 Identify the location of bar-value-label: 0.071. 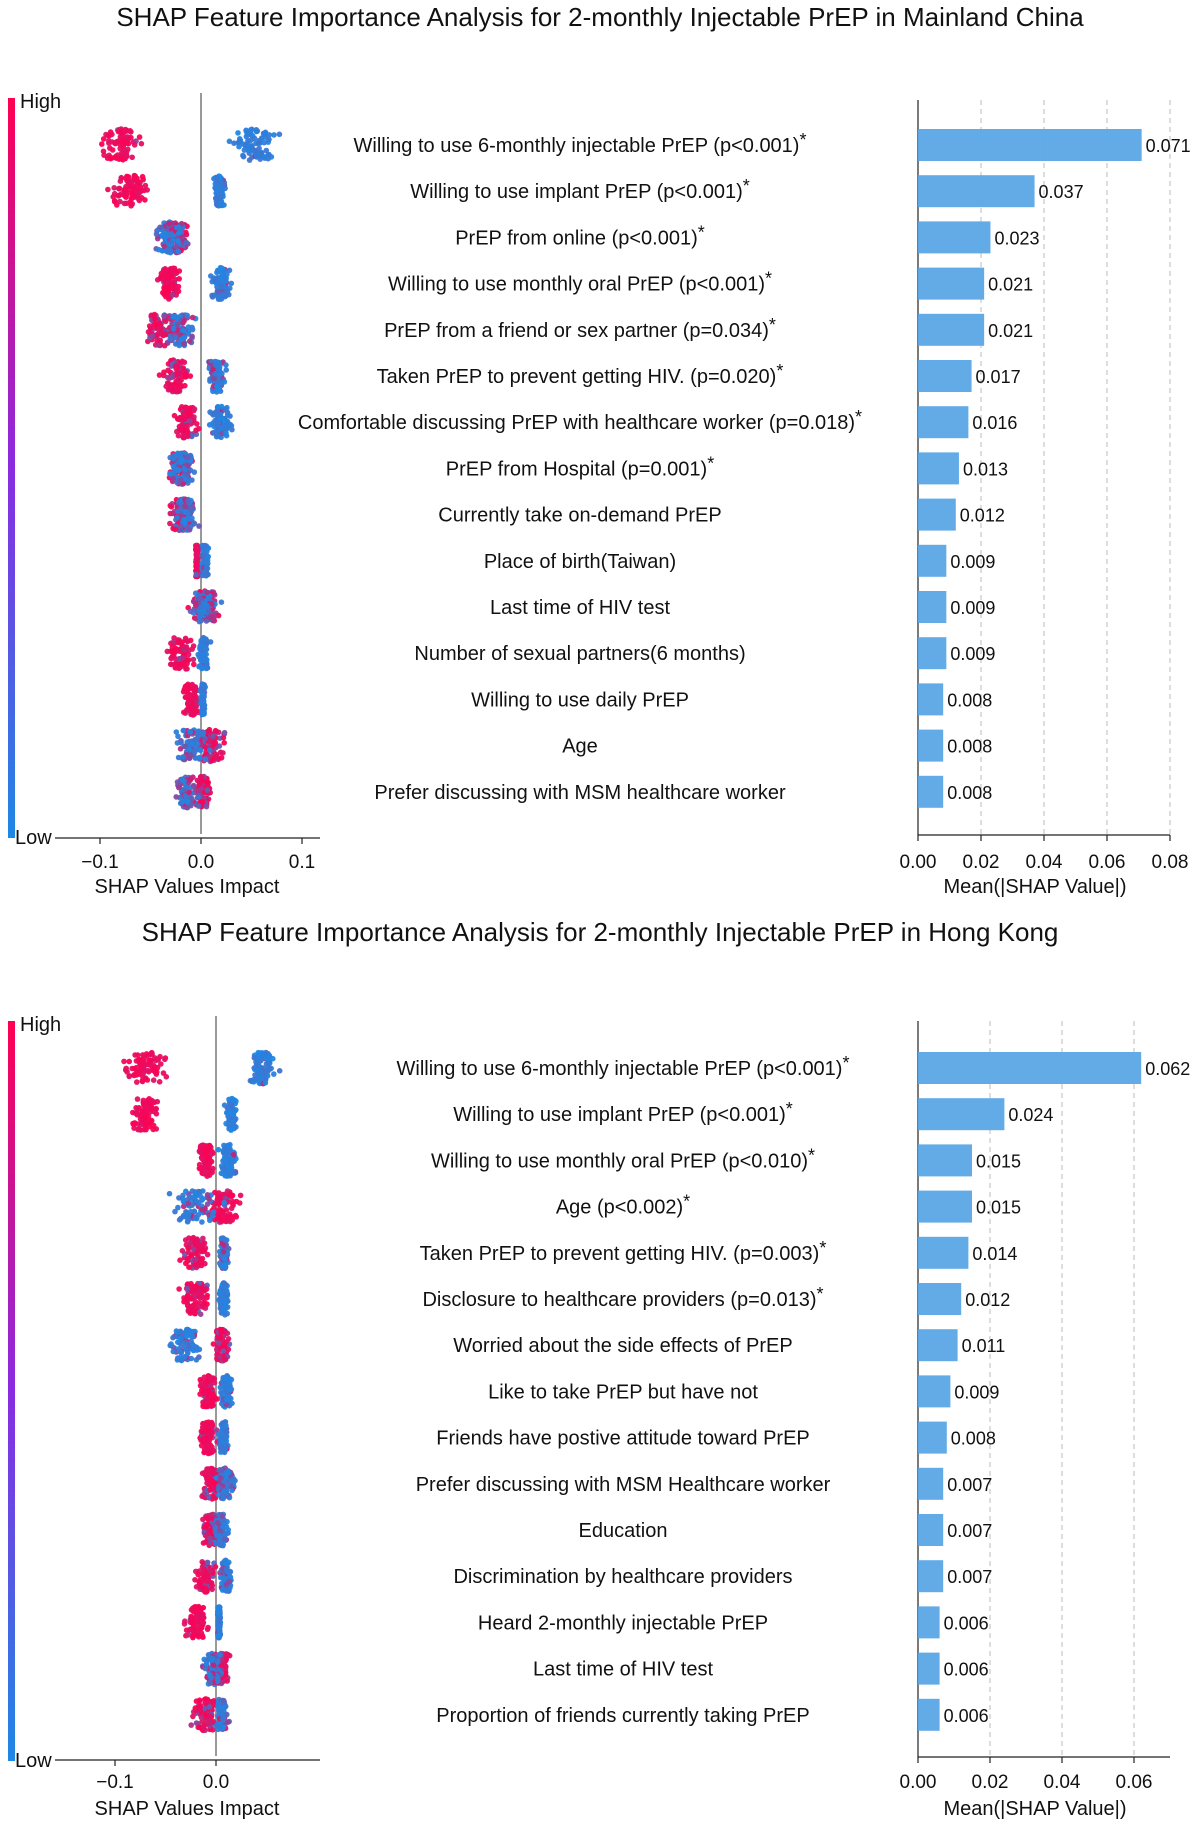
(1168, 146).